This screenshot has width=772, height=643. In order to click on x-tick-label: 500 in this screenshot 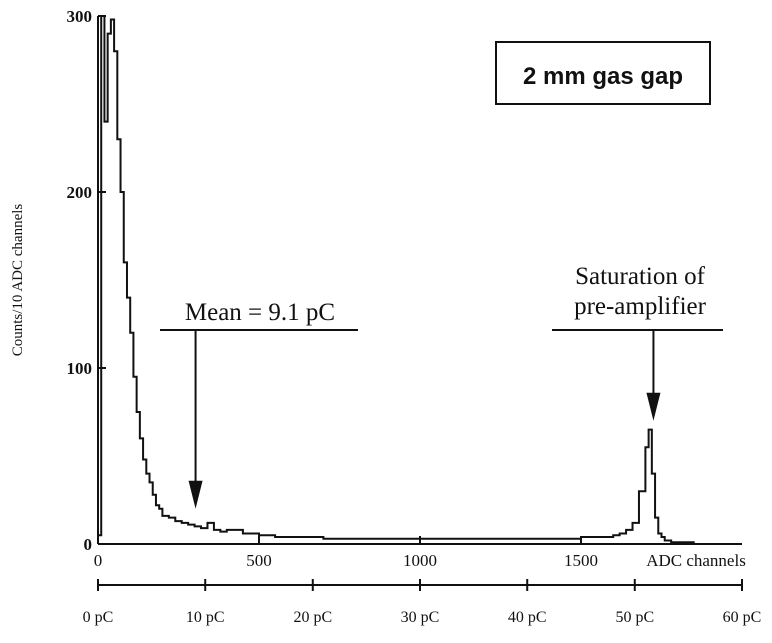, I will do `click(259, 560)`.